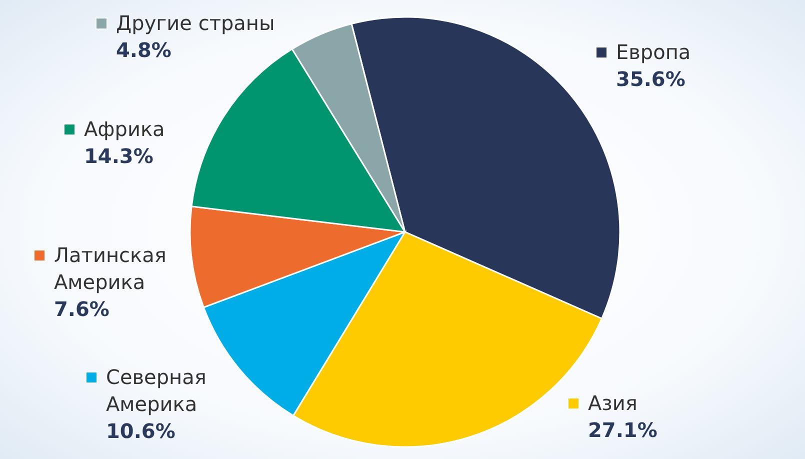  Describe the element at coordinates (124, 129) in the screenshot. I see `legend-label: Африка` at that location.